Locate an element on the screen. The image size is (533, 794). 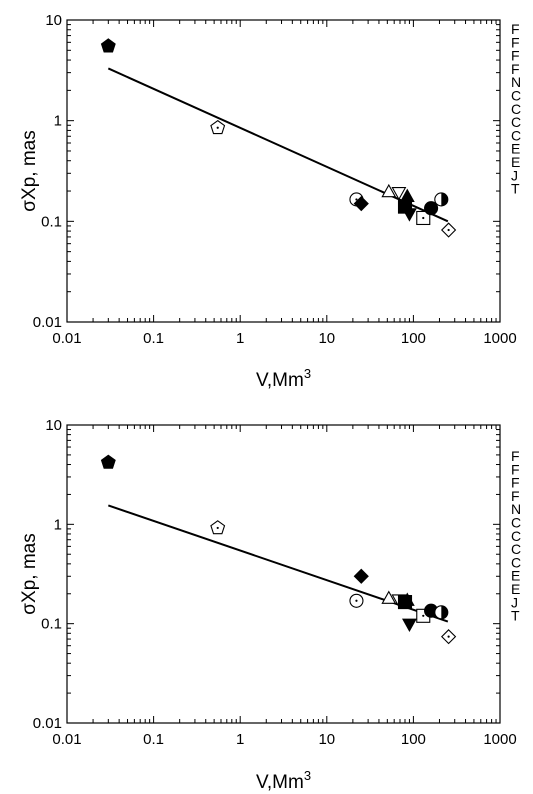
data-point-triangle-down-open is located at coordinates (399, 194).